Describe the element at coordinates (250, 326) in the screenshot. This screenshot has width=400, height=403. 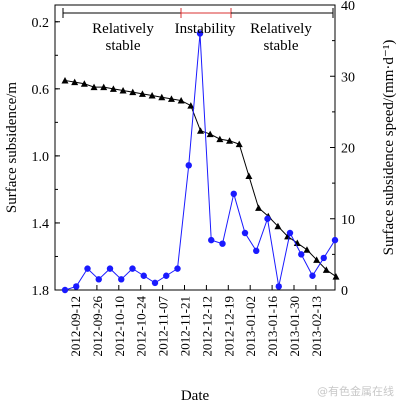
I see `x-tick-label: 2013-01-02` at that location.